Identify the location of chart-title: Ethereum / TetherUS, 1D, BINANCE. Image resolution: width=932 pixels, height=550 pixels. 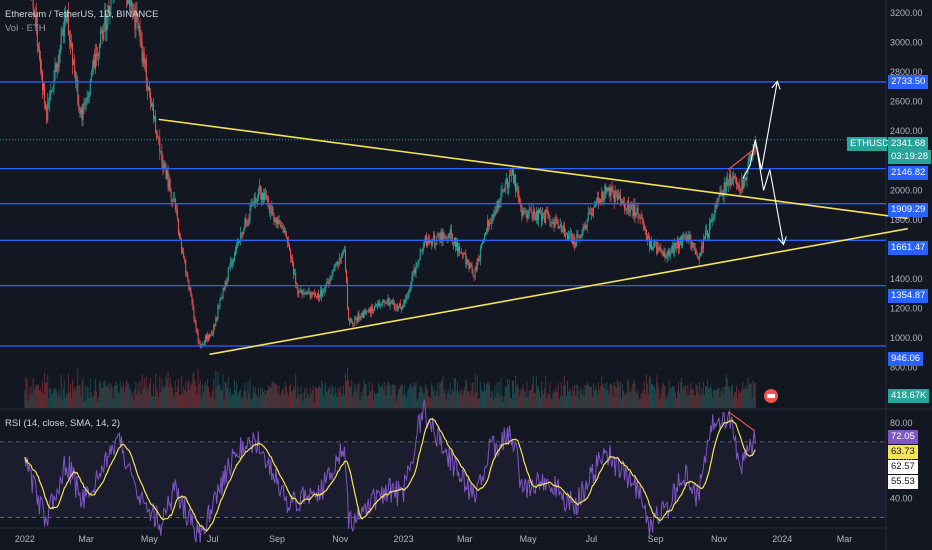
(82, 14).